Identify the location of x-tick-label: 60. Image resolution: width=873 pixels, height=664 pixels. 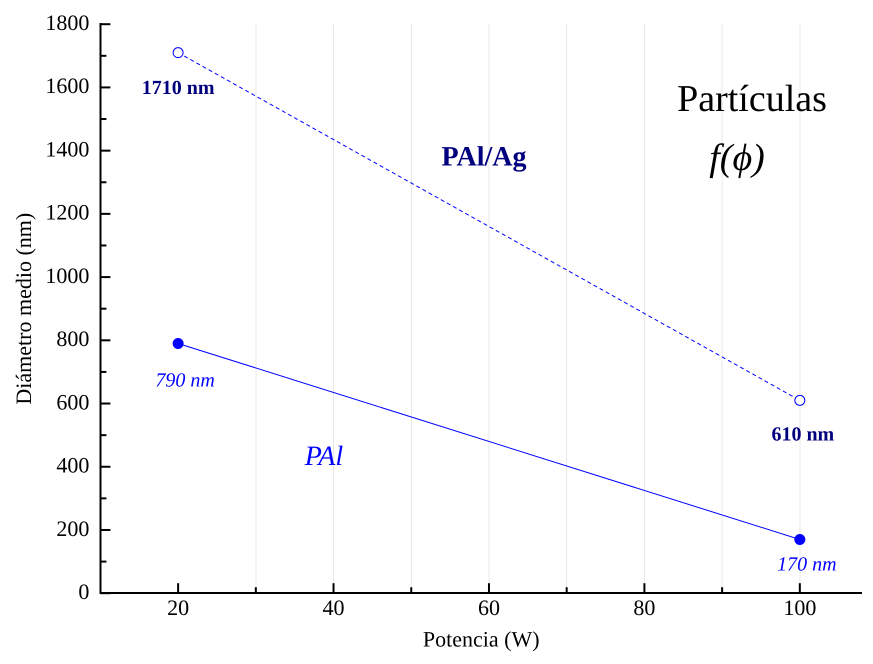
(489, 607).